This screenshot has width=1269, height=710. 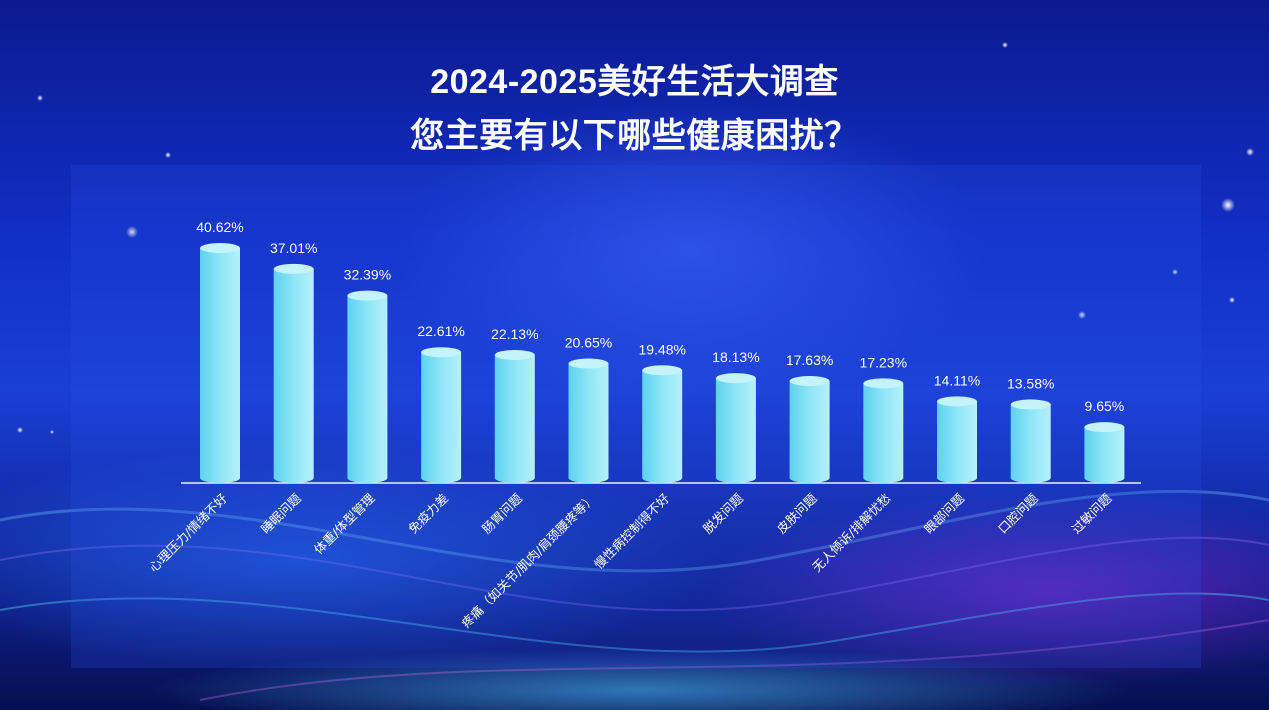 What do you see at coordinates (851, 533) in the screenshot?
I see `category-label: 无人倾诉/排解忧愁` at bounding box center [851, 533].